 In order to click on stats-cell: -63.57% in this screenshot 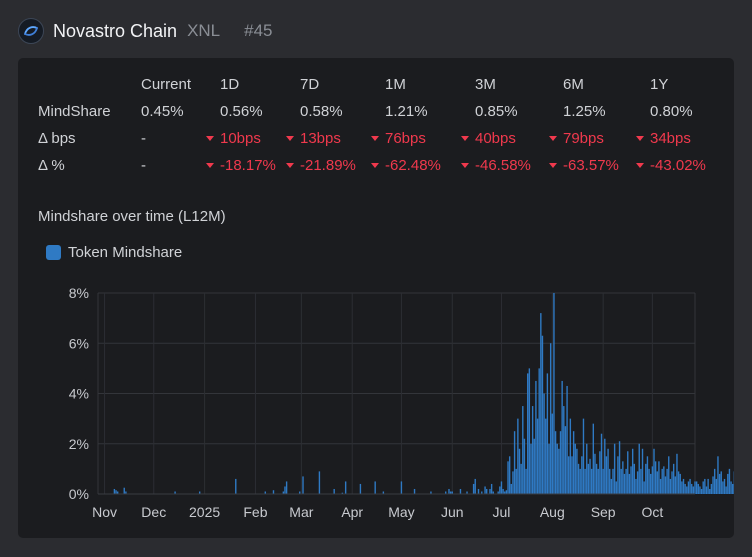, I will do `click(591, 165)`.